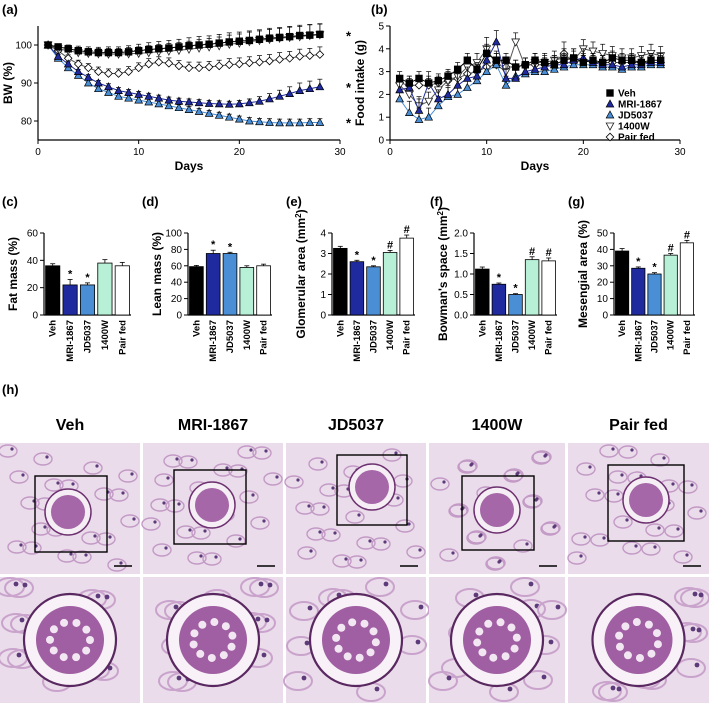 This screenshot has width=709, height=704. What do you see at coordinates (230, 336) in the screenshot?
I see `category-label: JD5037` at bounding box center [230, 336].